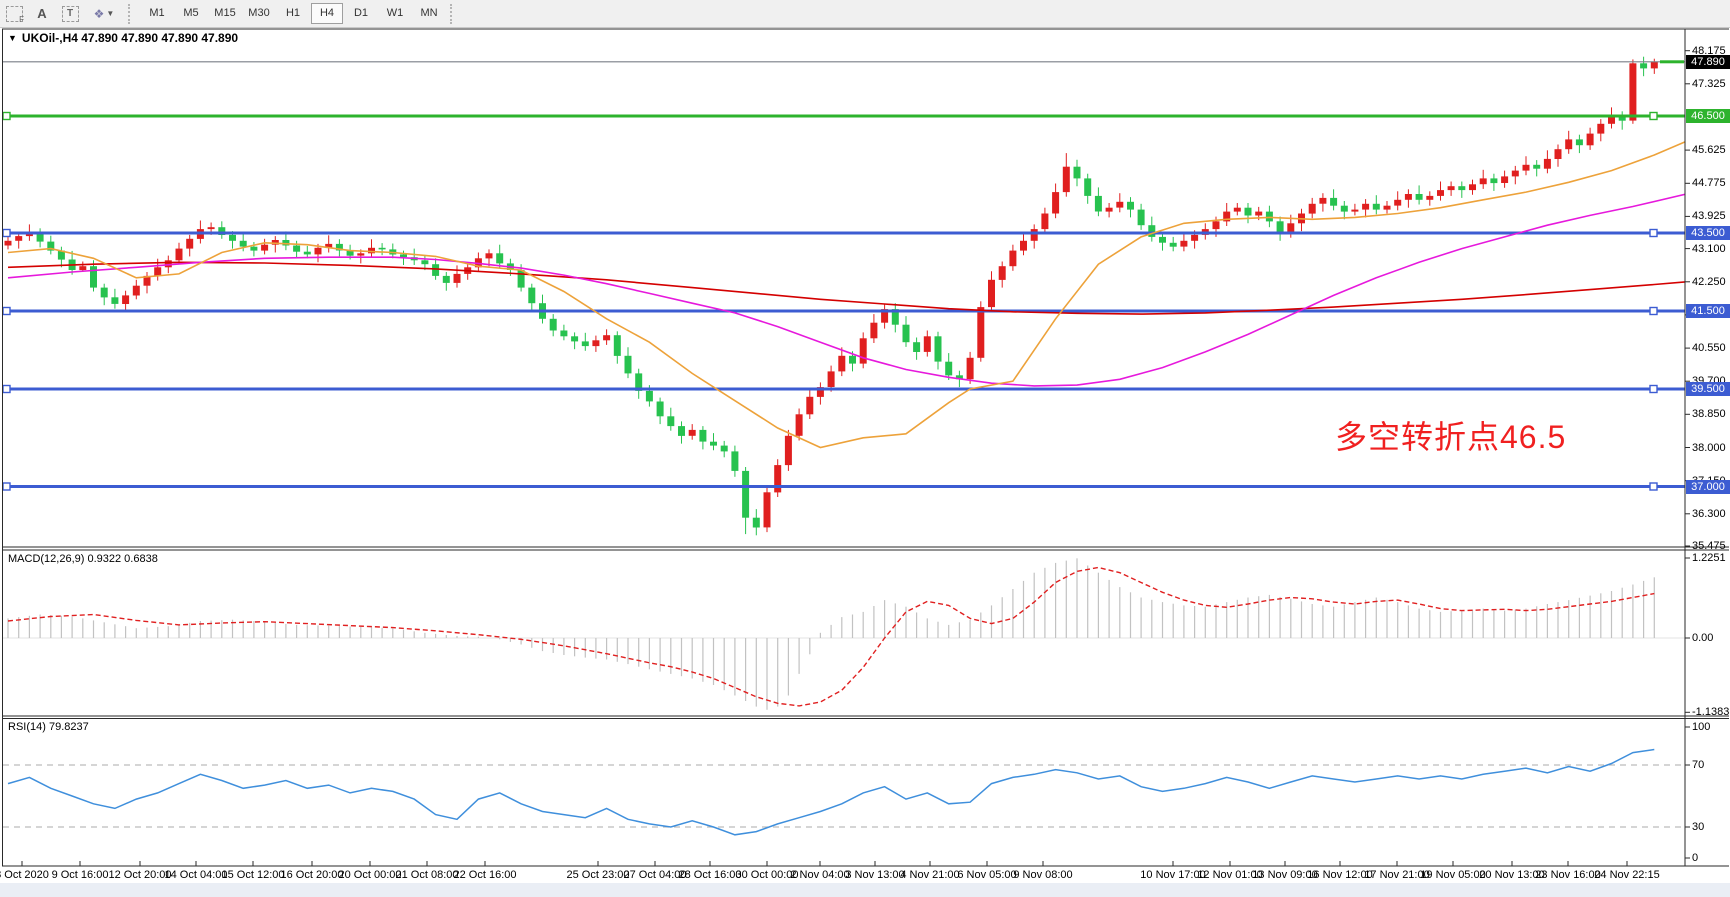 The height and width of the screenshot is (897, 1730). I want to click on macd-tick-label: 0.00, so click(1703, 638).